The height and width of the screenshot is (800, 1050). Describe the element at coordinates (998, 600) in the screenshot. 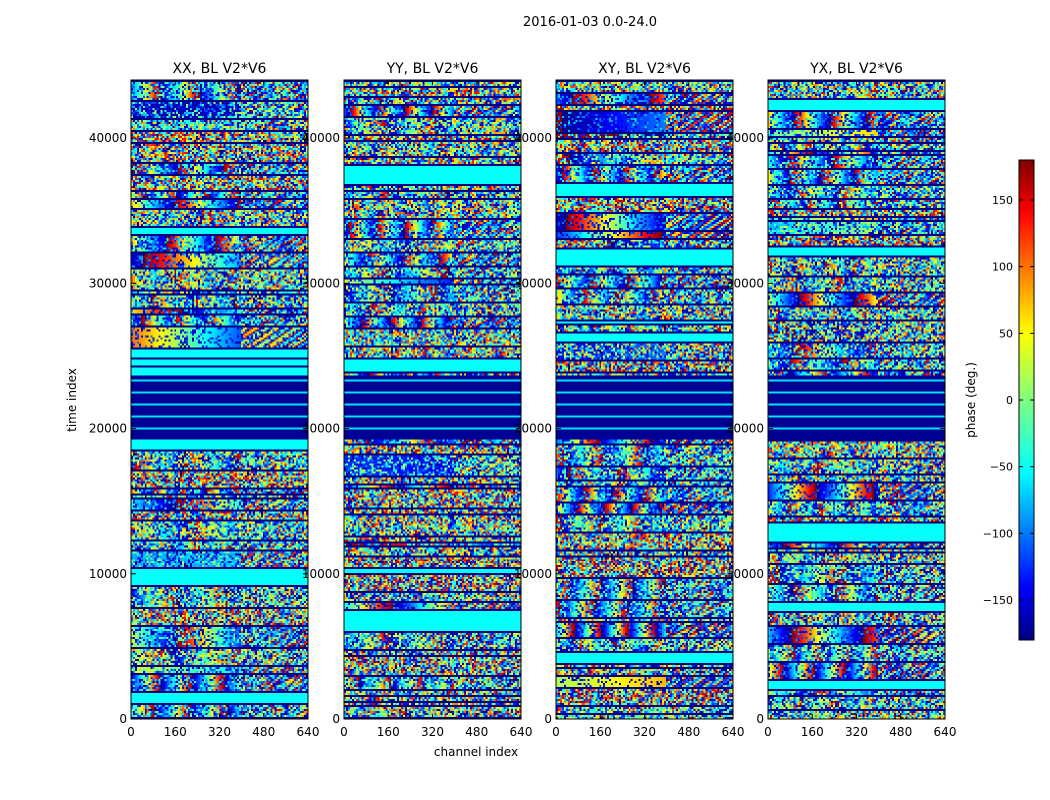

I see `colorbar-tick-label: −150` at that location.